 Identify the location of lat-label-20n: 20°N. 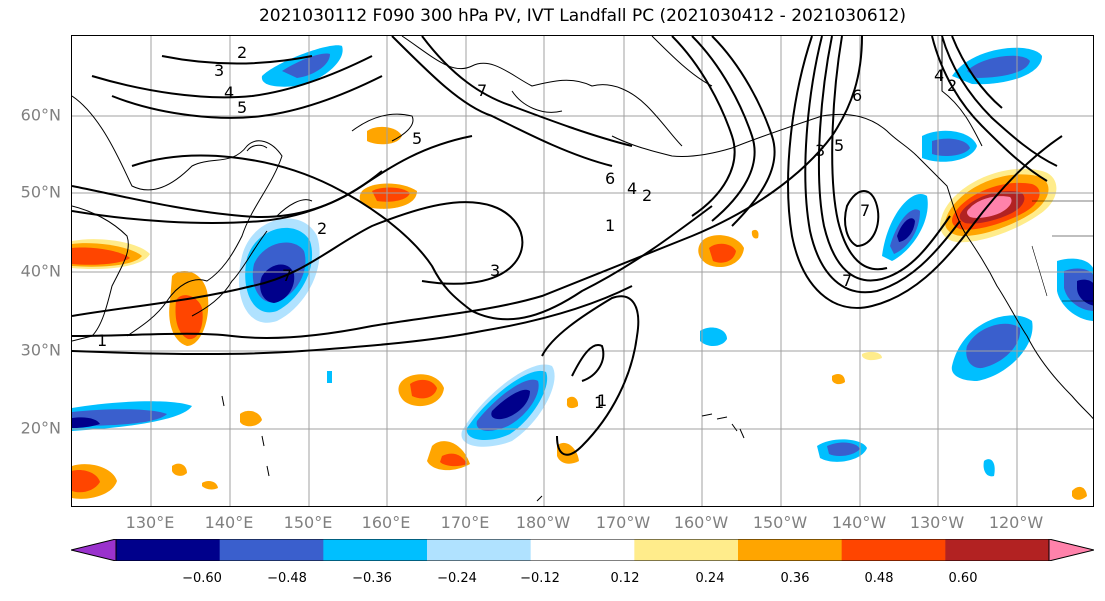
(40, 428).